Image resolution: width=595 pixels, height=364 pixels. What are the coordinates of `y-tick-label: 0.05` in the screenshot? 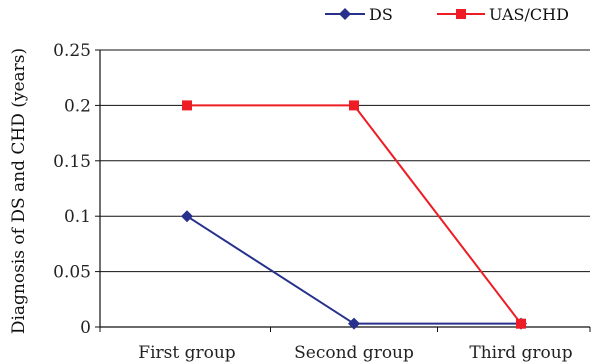 It's located at (72, 273).